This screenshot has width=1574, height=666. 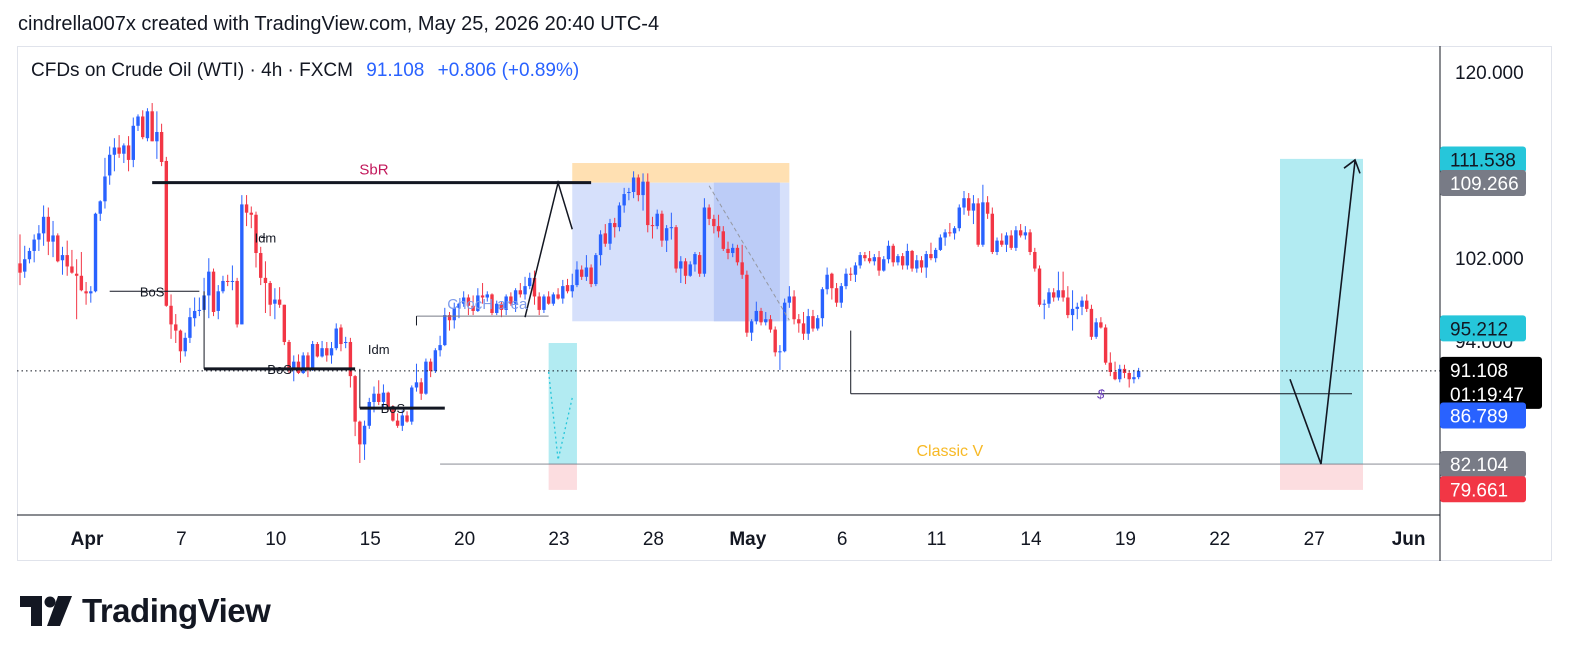 I want to click on countdown-text: 01:19:47, so click(x=1487, y=395).